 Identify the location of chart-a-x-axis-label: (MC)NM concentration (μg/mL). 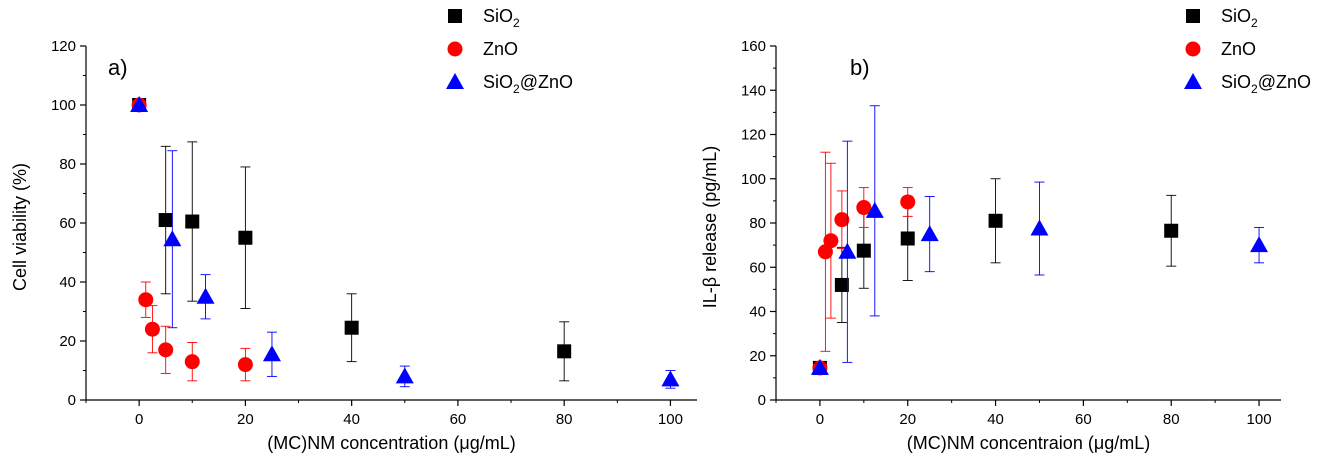
(391, 443).